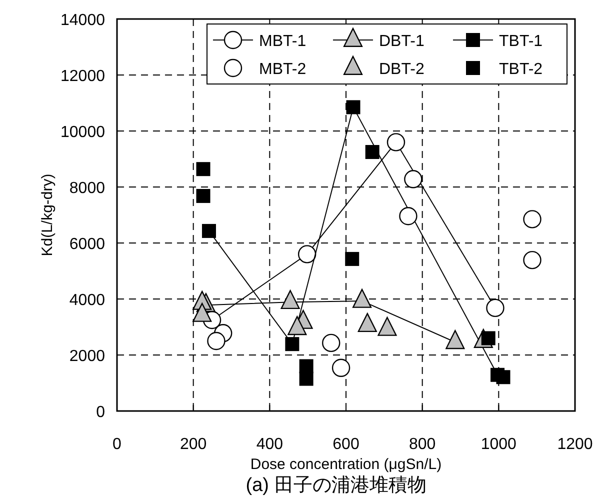  I want to click on y-tick-label: 8000, so click(87, 188).